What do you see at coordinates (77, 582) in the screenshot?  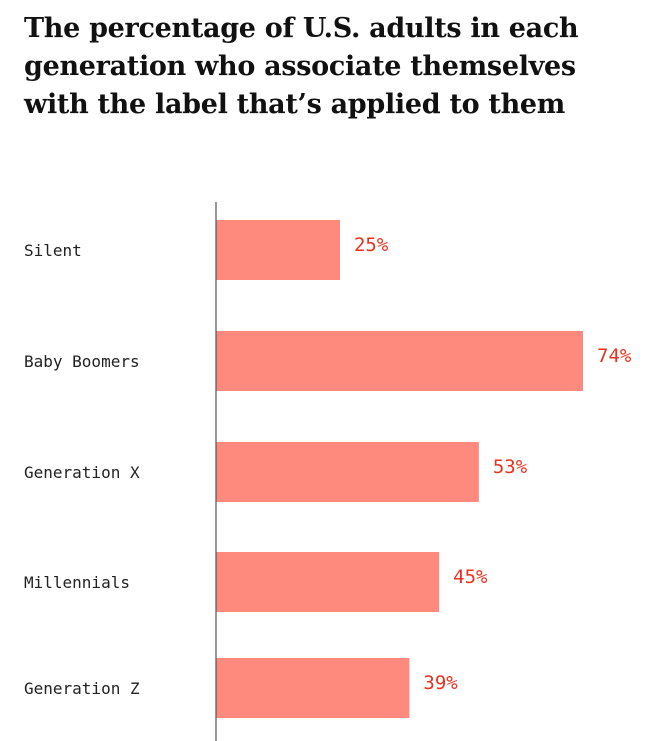 I see `category-label: Millennials` at bounding box center [77, 582].